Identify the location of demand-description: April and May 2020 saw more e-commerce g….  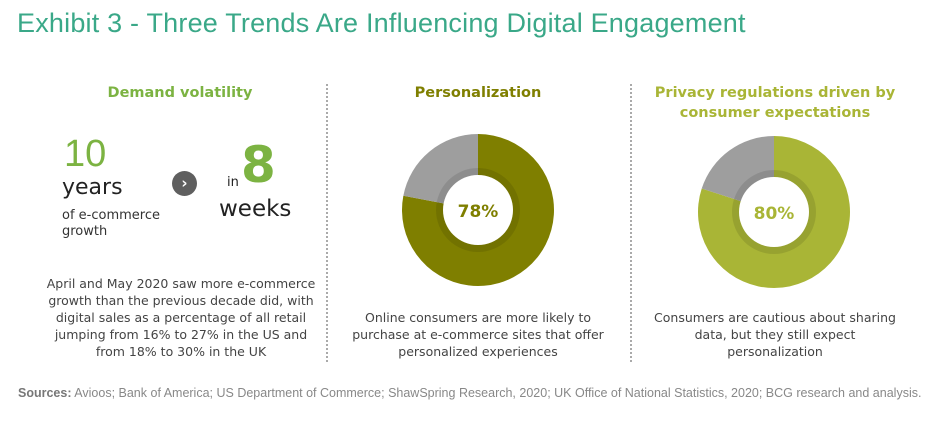
(181, 317).